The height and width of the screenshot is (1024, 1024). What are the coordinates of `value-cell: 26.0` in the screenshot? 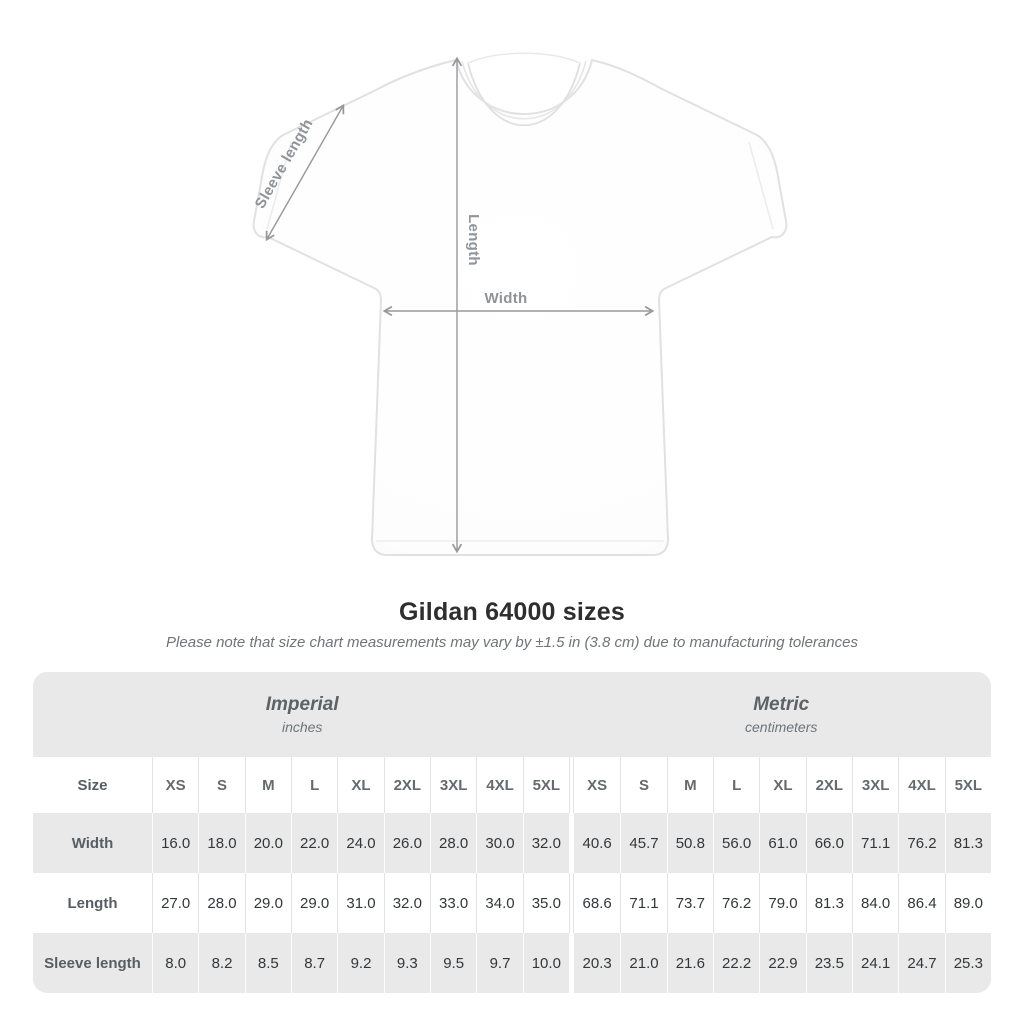 It's located at (406, 843).